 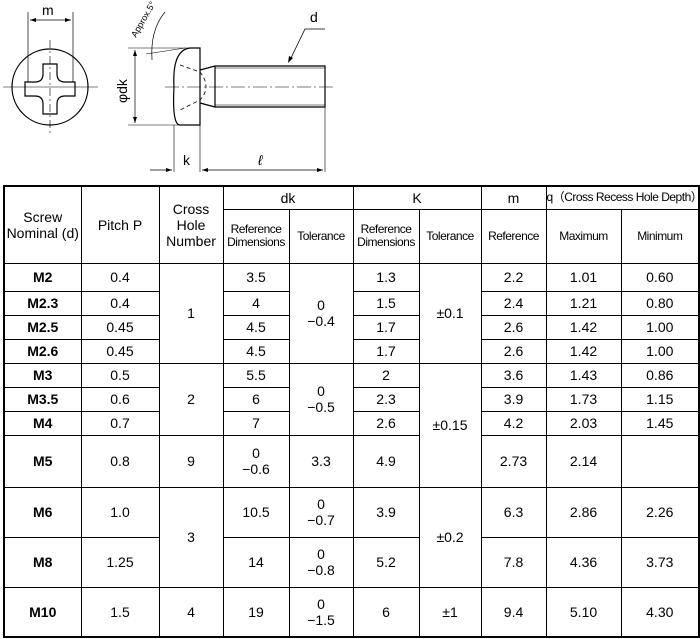 I want to click on cell-dk-ref: 10.5, so click(x=256, y=512).